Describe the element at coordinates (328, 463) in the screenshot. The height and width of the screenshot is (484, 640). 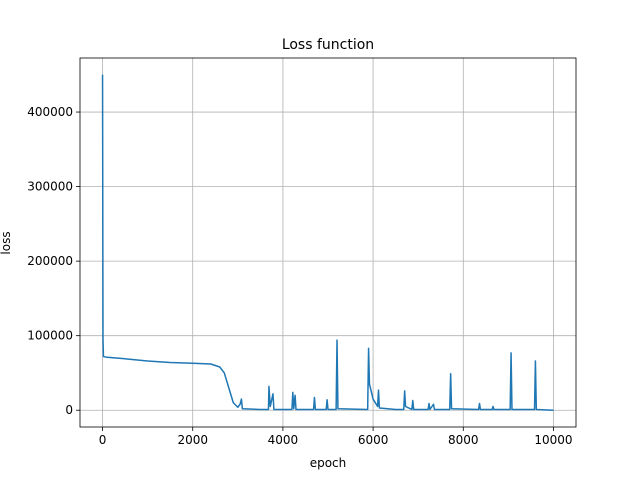
I see `x-axis-label: epoch` at that location.